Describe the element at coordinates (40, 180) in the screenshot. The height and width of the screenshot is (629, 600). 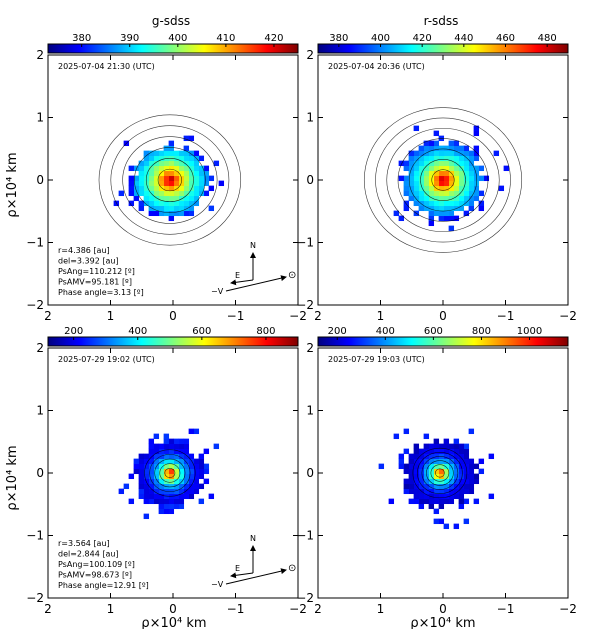
I see `y-tick-label: 0` at that location.